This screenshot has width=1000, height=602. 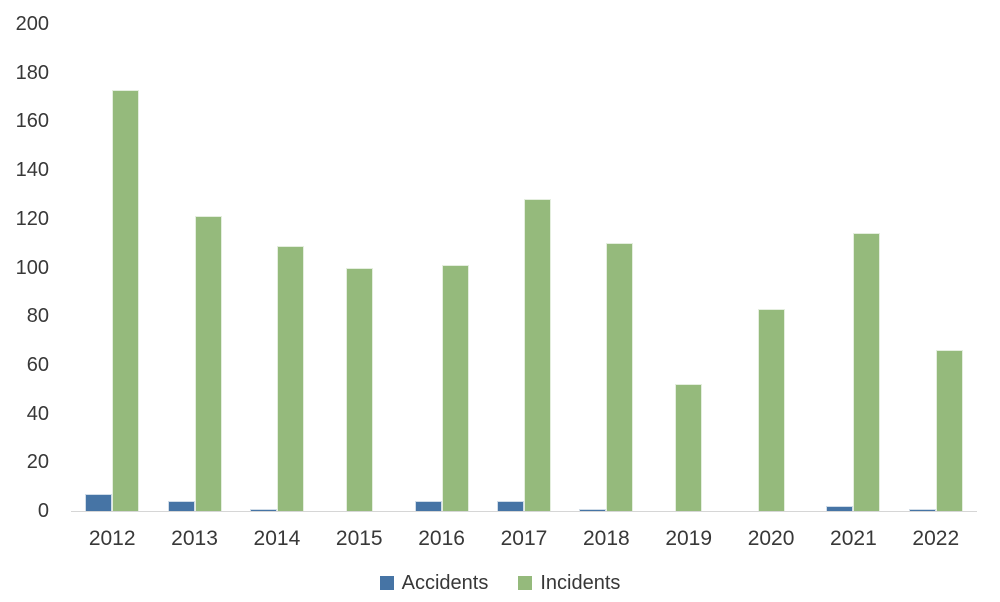 What do you see at coordinates (936, 538) in the screenshot?
I see `x-axis-label: 2022` at bounding box center [936, 538].